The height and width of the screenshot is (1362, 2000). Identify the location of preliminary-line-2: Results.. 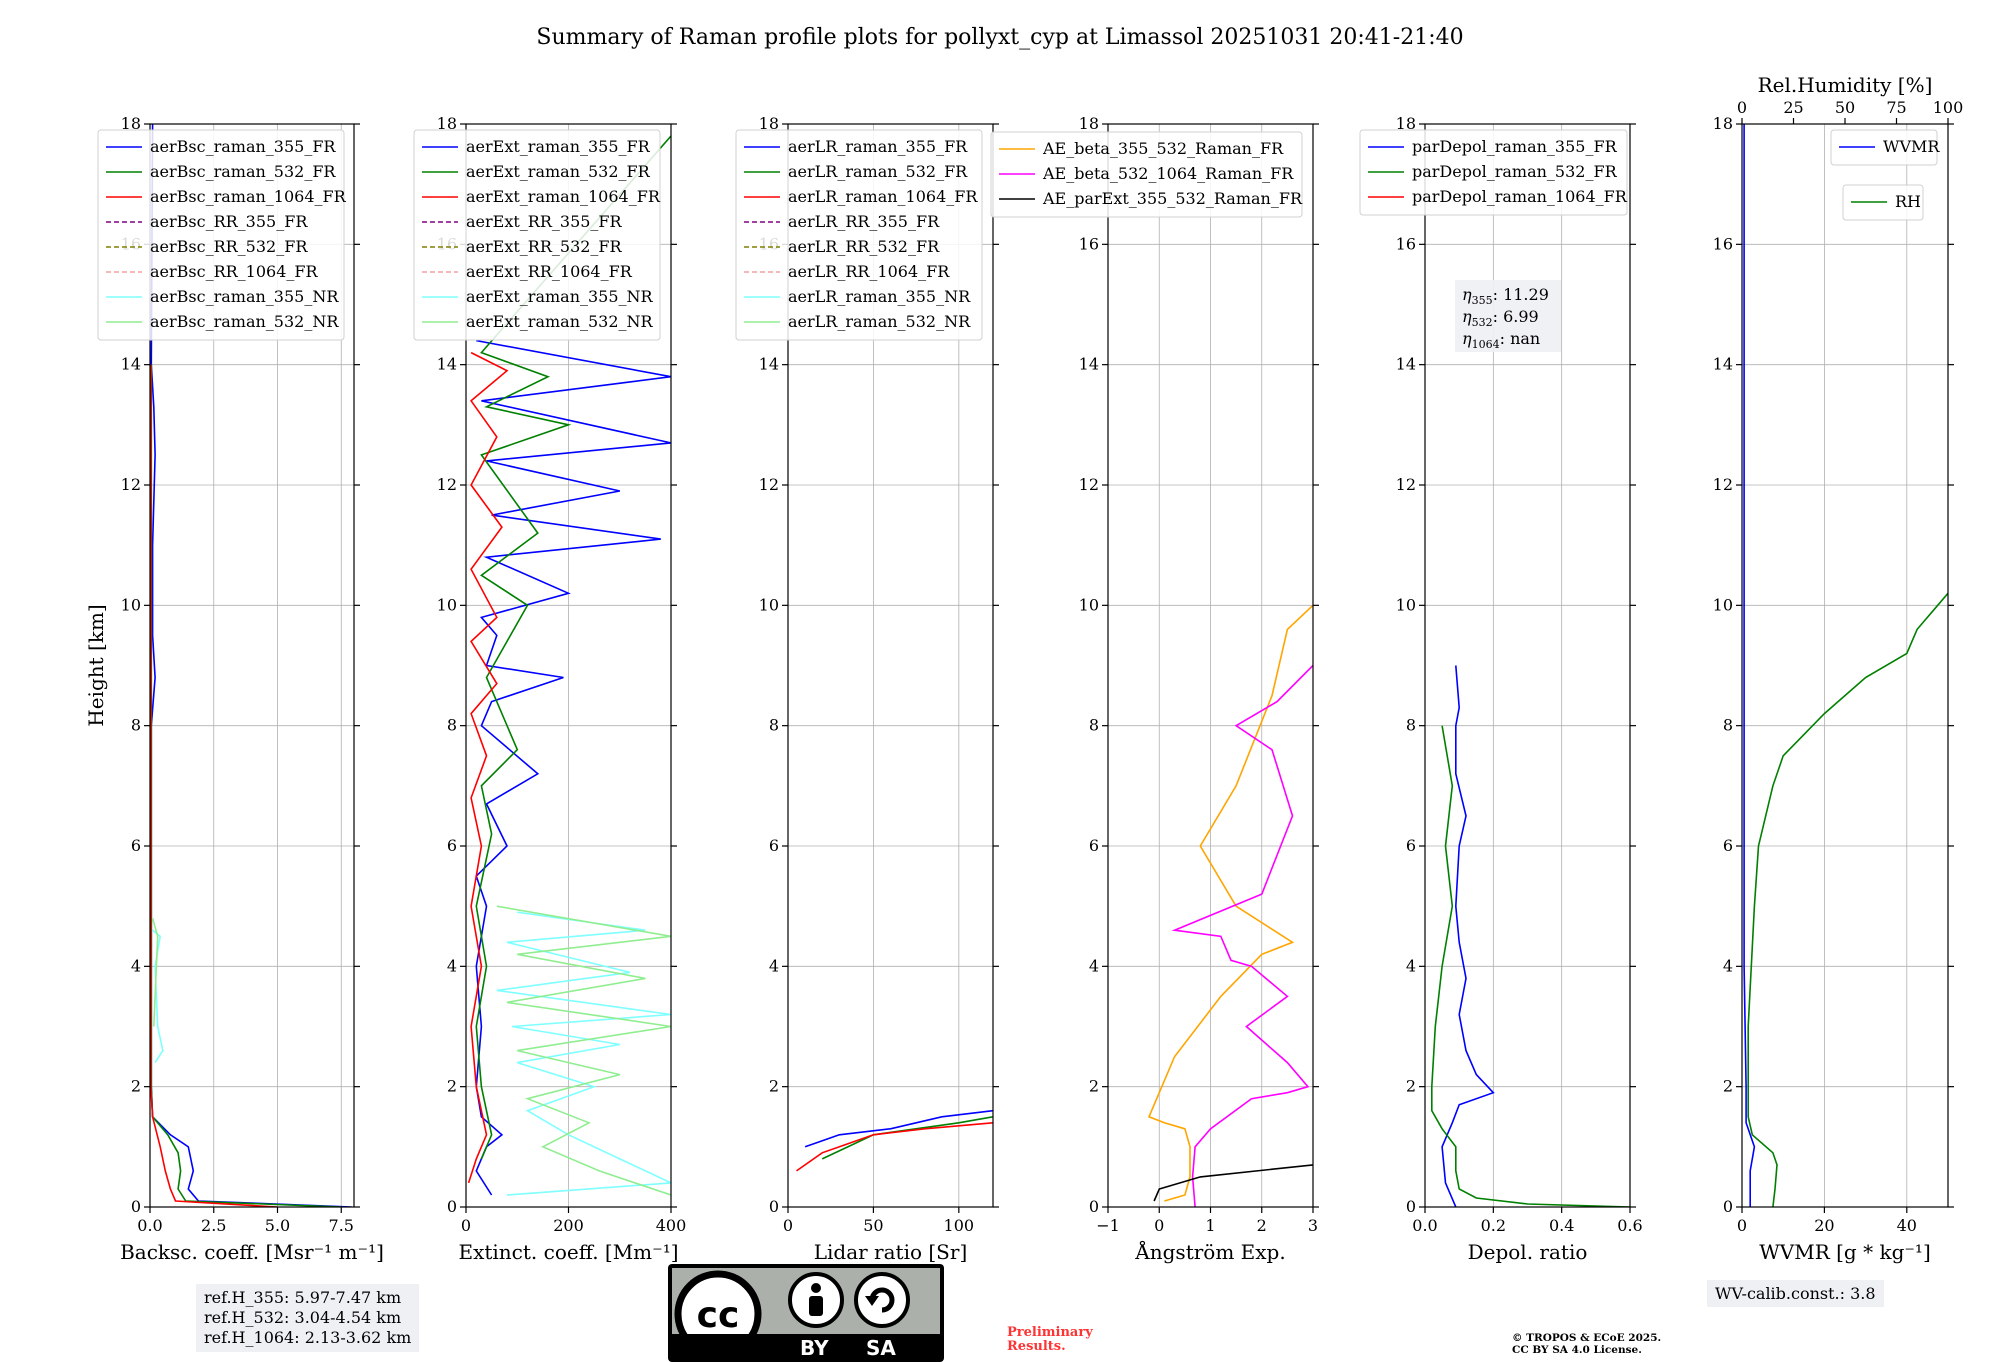
(1036, 1346).